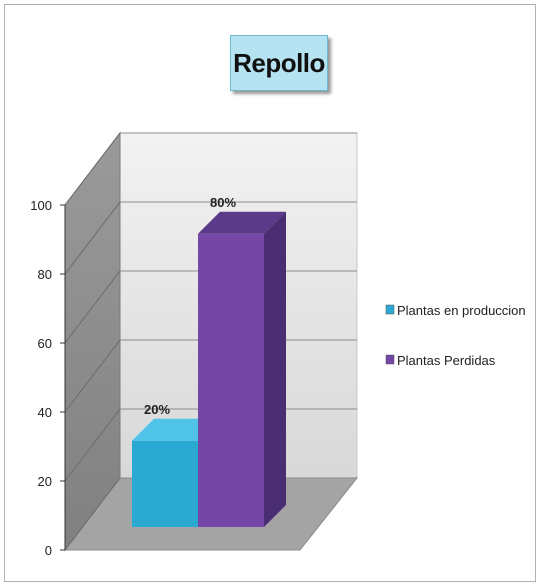  Describe the element at coordinates (275, 369) in the screenshot. I see `bar-side` at that location.